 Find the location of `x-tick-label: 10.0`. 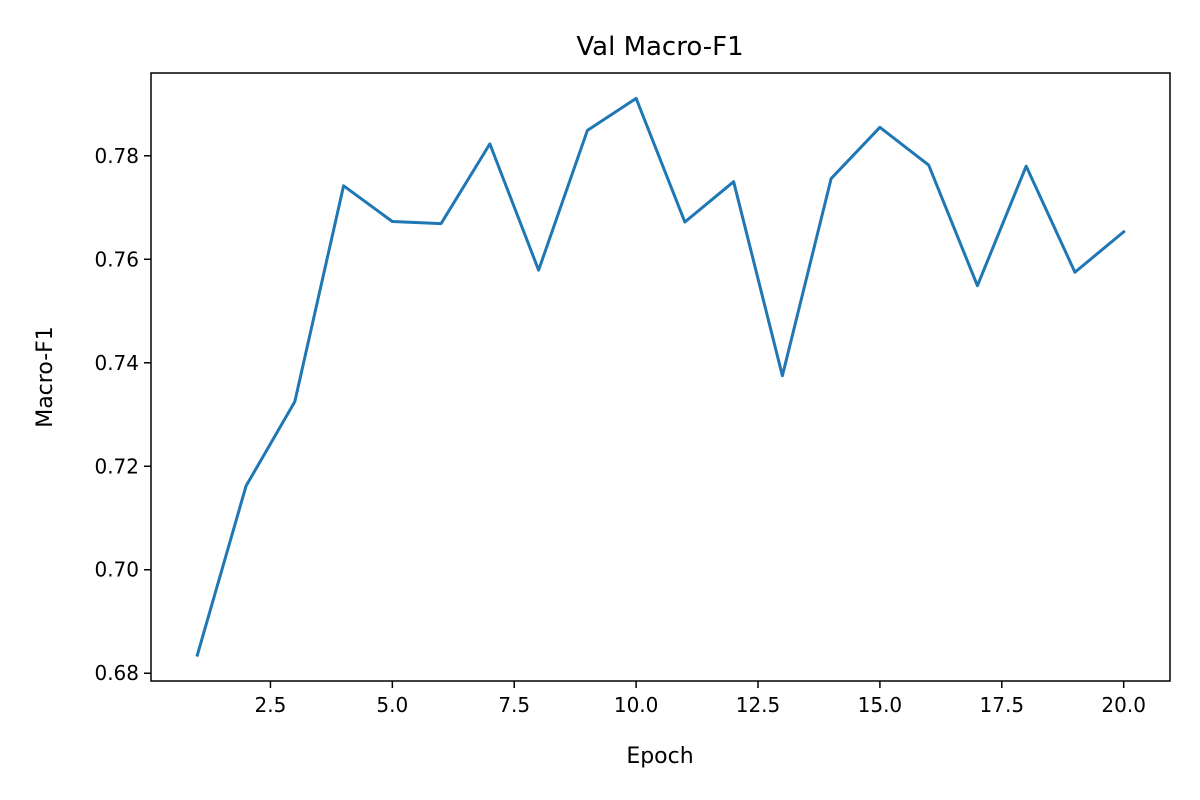

x-tick-label: 10.0 is located at coordinates (636, 705).